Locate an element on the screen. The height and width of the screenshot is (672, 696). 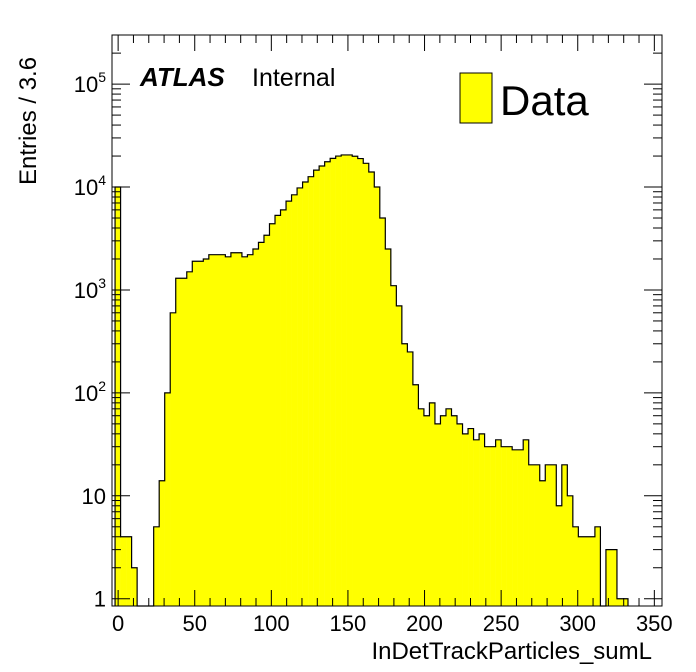
y-tick-label: 10 is located at coordinates (94, 496).